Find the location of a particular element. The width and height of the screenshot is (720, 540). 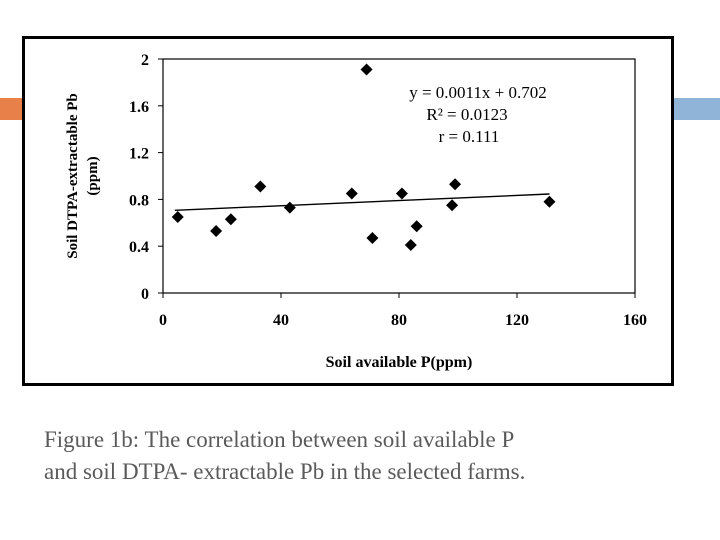

y-tick-label: 0.8 is located at coordinates (139, 200).